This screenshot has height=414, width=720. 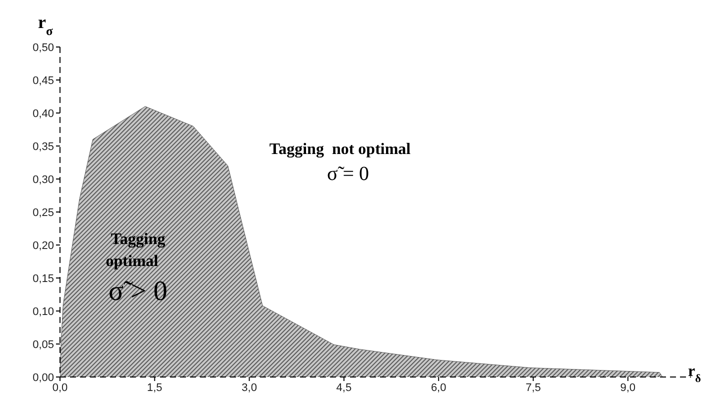 What do you see at coordinates (43, 212) in the screenshot?
I see `y-tick-label: 0,25` at bounding box center [43, 212].